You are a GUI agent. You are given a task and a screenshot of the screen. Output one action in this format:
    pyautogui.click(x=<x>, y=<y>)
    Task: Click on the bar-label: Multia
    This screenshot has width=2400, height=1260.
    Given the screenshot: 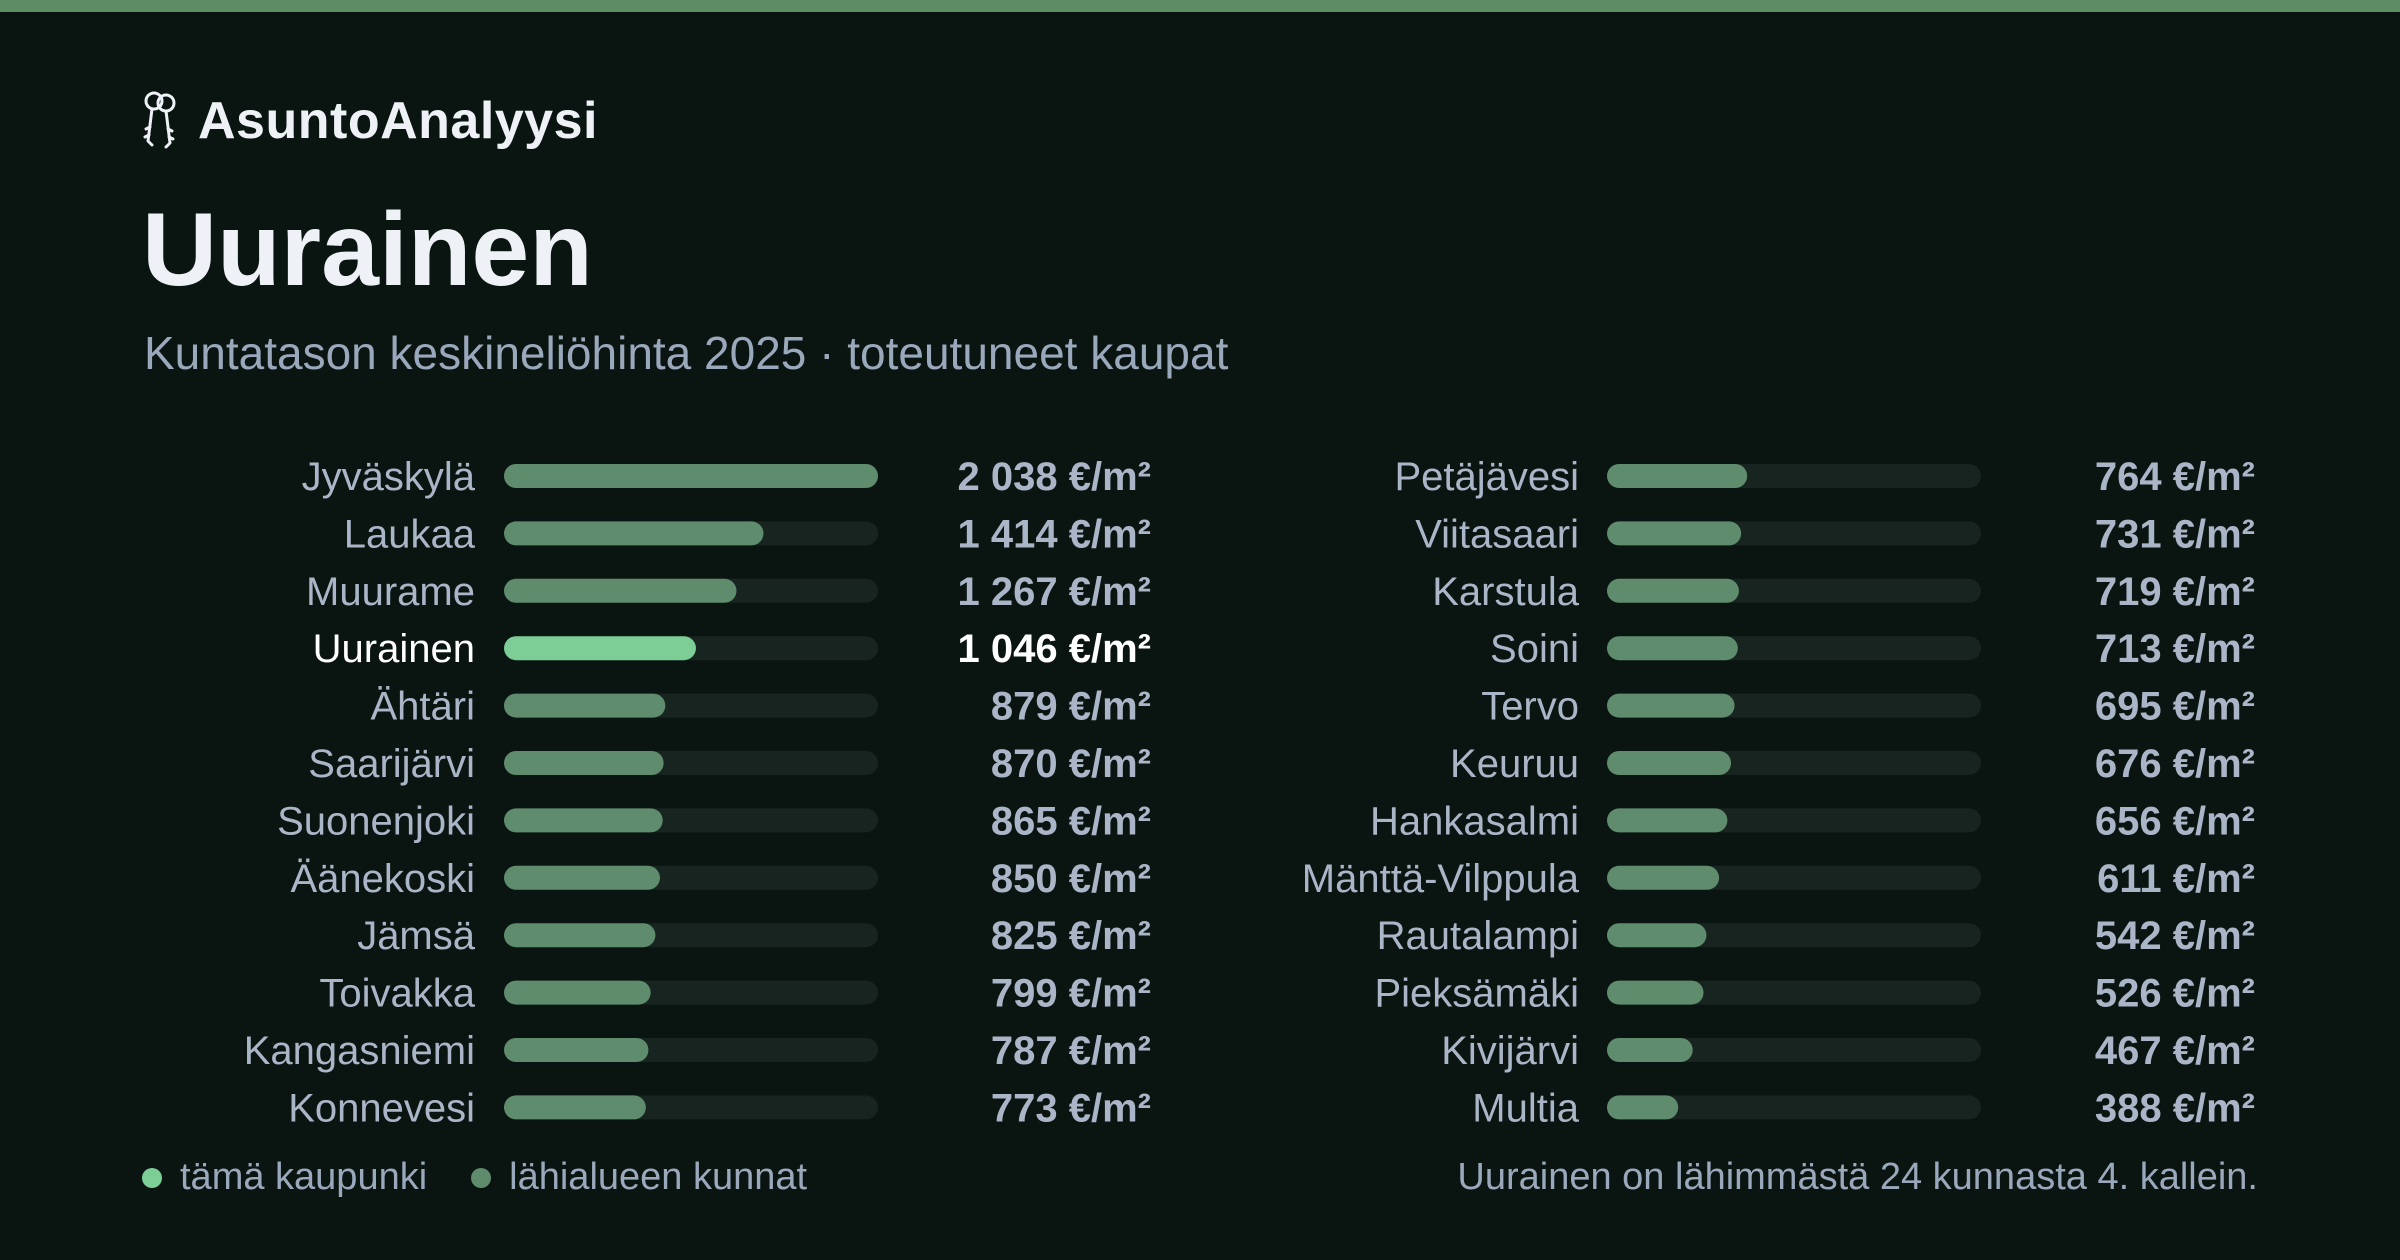 What is the action you would take?
    pyautogui.click(x=1525, y=1108)
    